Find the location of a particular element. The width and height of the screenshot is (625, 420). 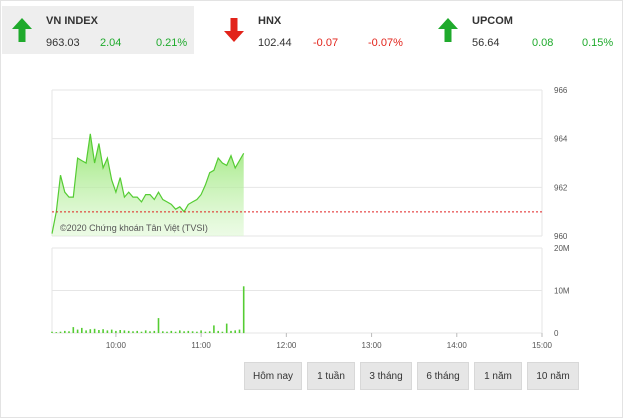

index-value: 102.44 is located at coordinates (275, 43).